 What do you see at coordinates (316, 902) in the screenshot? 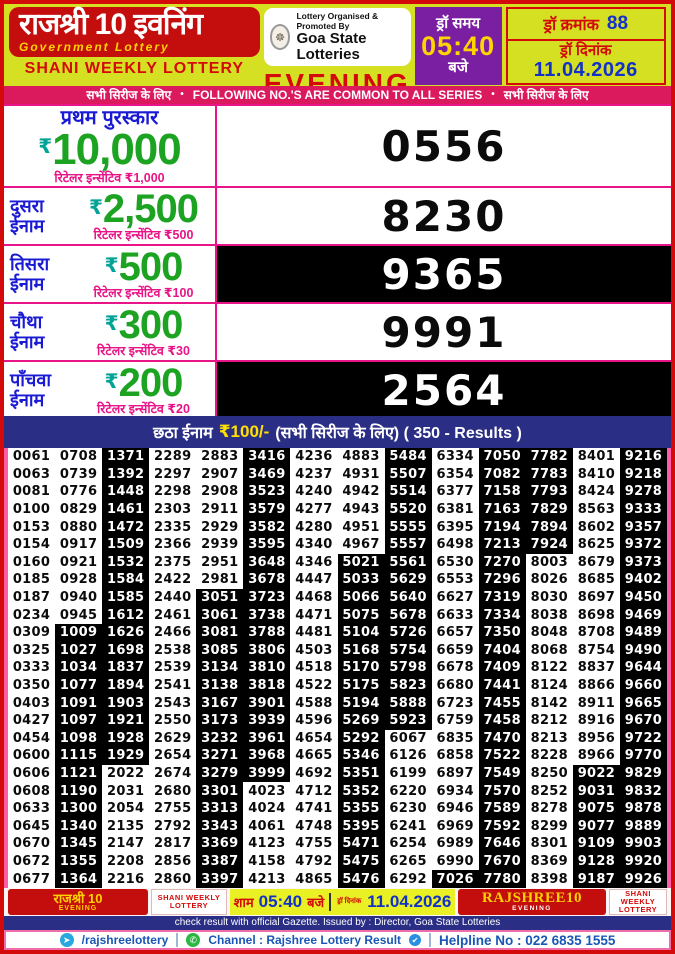
I see `footer-time-unit: बजे` at bounding box center [316, 902].